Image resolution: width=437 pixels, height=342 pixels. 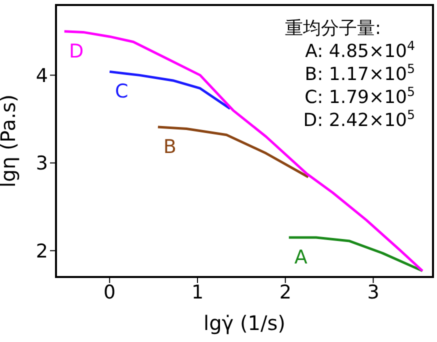 I want to click on series-label: C, so click(x=121, y=91).